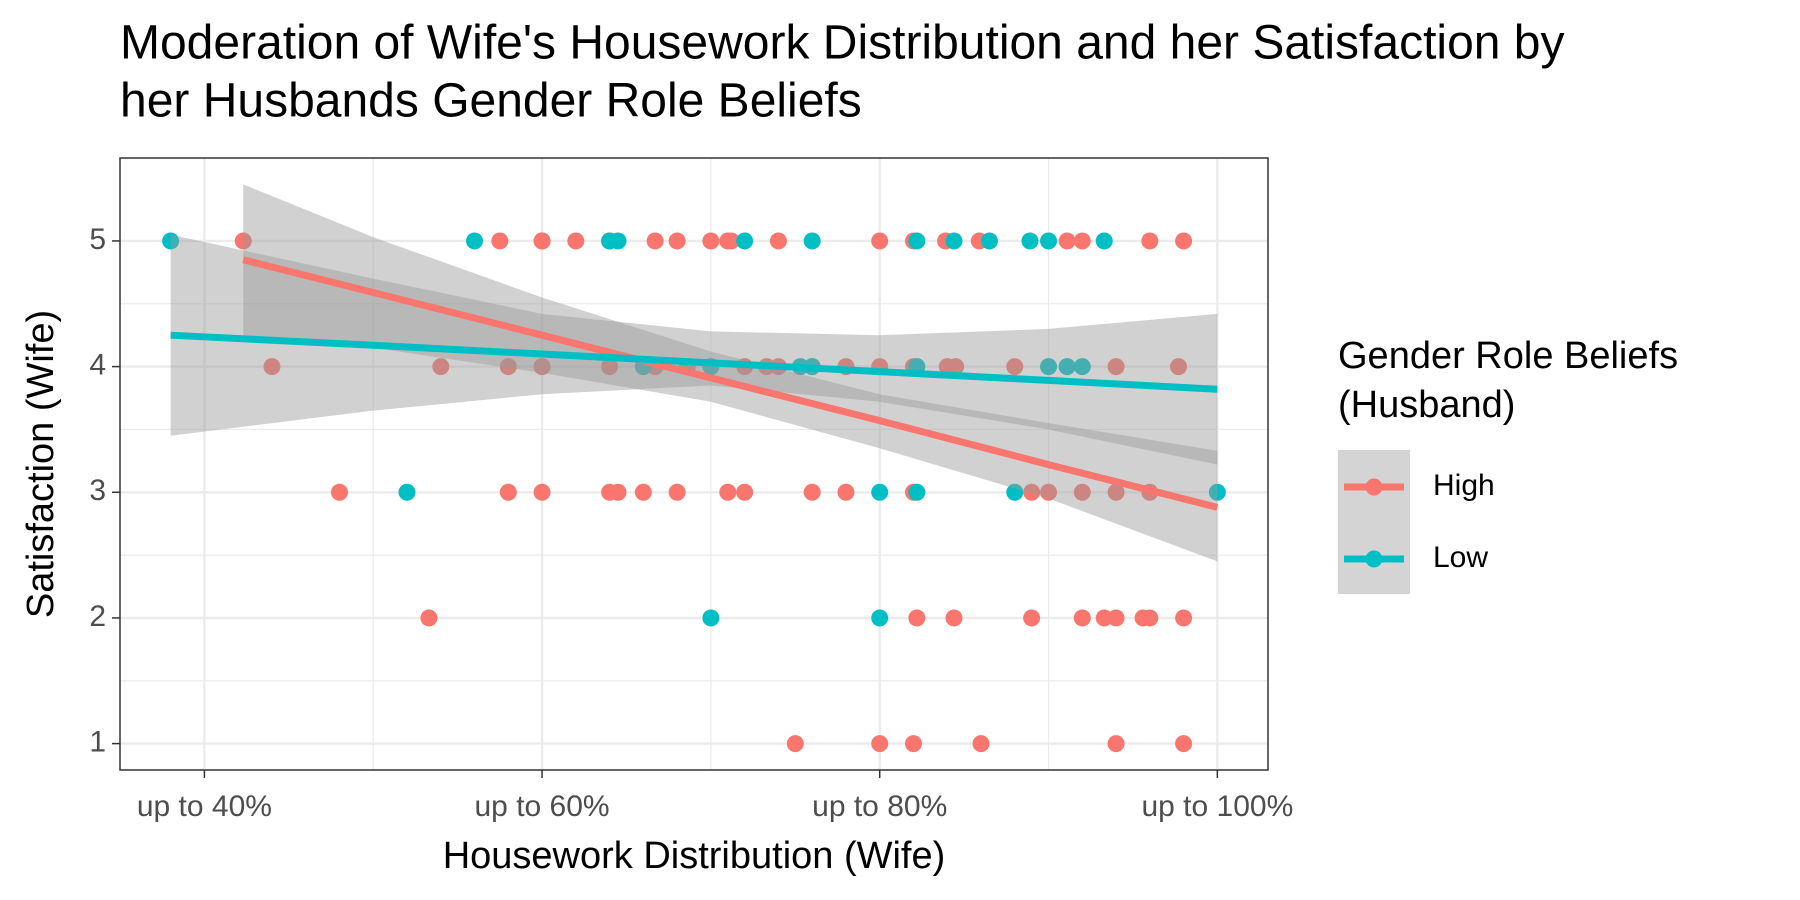  What do you see at coordinates (694, 362) in the screenshot?
I see `fit-line` at bounding box center [694, 362].